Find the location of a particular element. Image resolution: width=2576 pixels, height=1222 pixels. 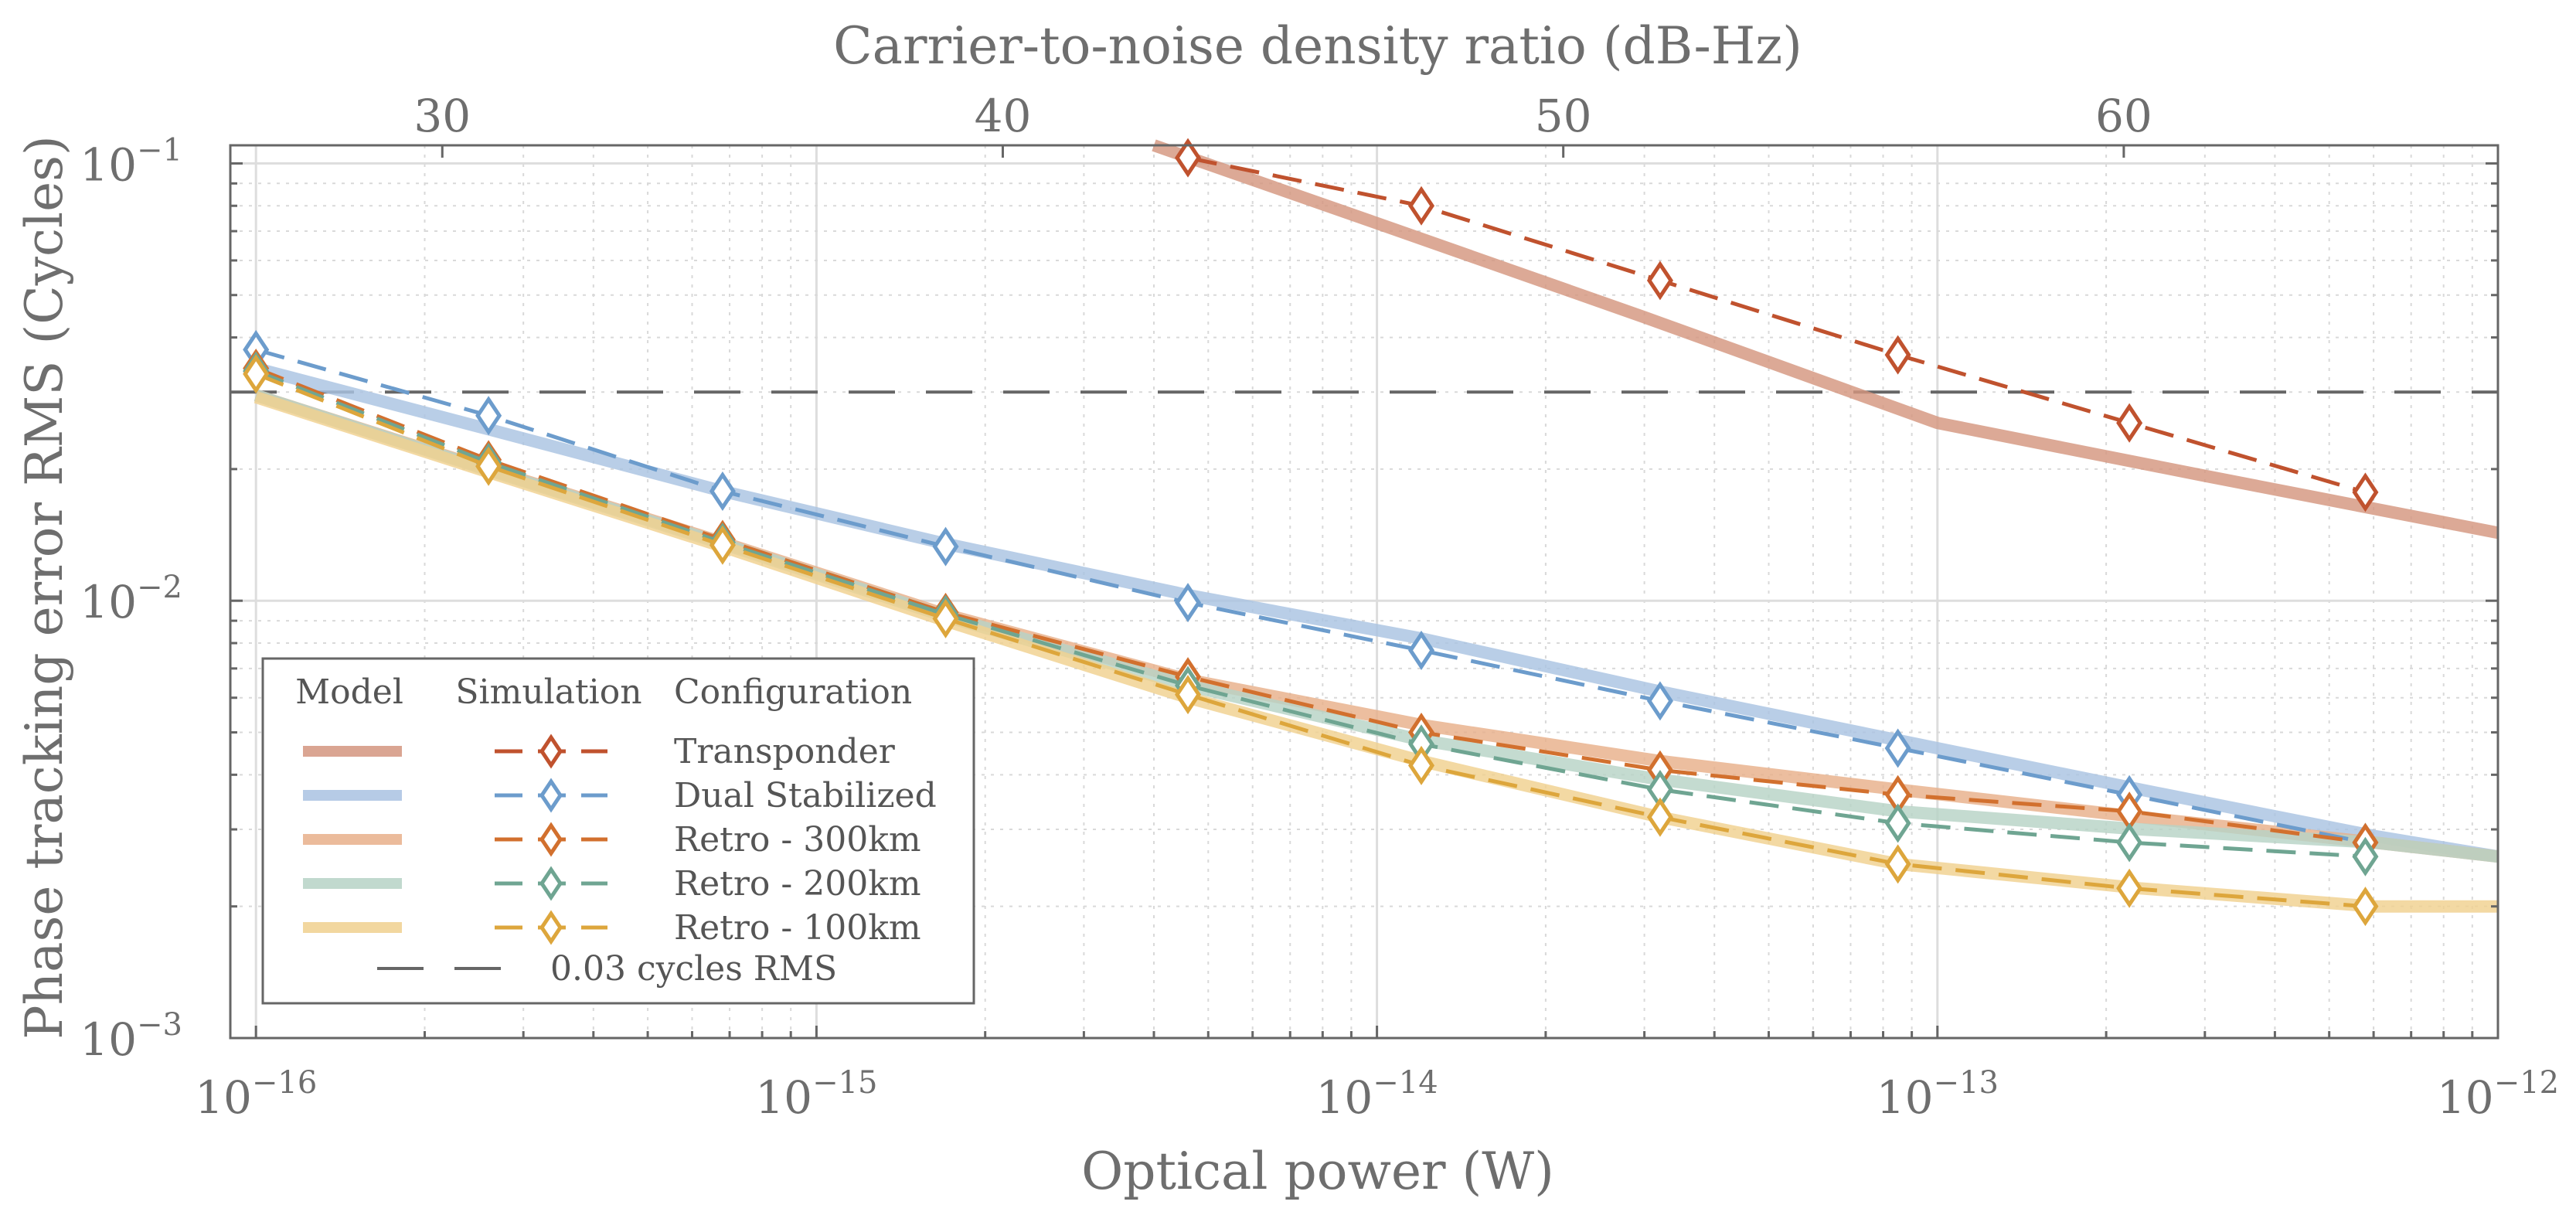

legend-header-model: Model is located at coordinates (349, 692).